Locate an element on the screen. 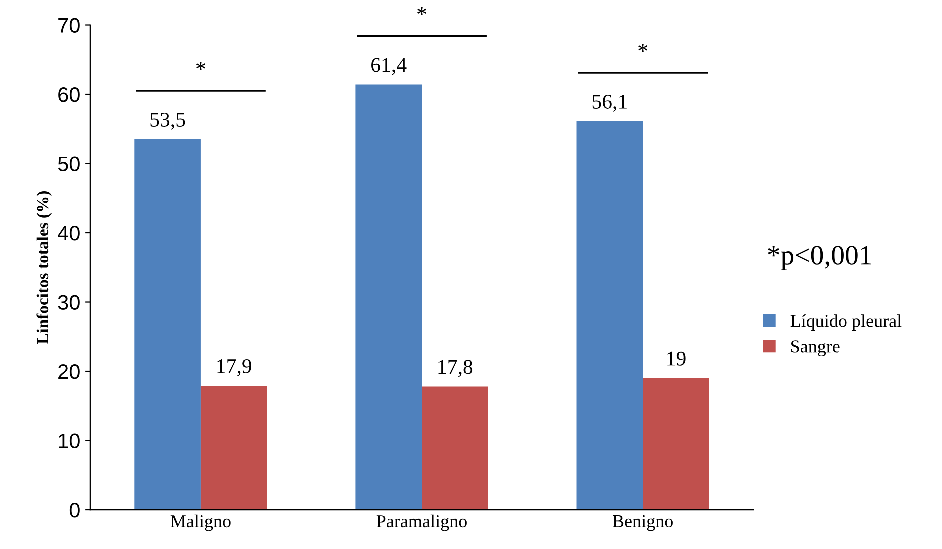  y-tick-label: 40 is located at coordinates (69, 233).